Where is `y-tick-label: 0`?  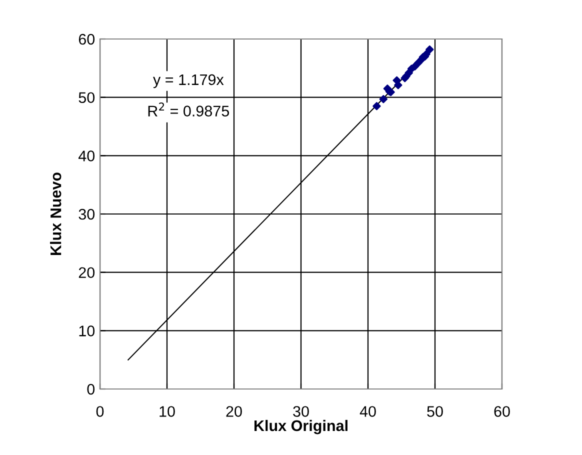 y-tick-label: 0 is located at coordinates (91, 389).